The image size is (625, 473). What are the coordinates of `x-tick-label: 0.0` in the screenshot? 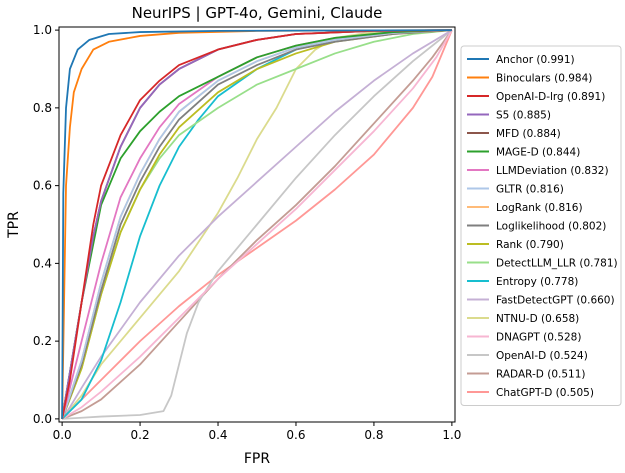 It's located at (62, 435).